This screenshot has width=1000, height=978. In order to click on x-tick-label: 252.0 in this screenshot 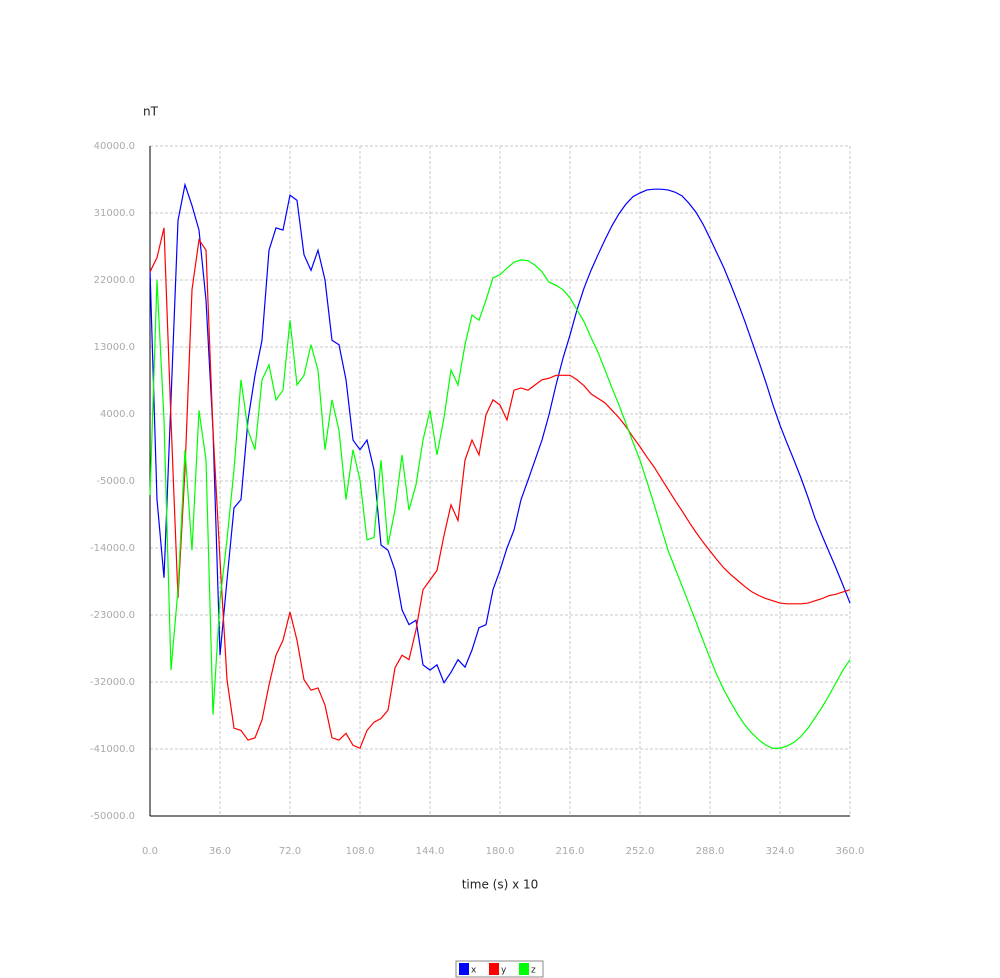, I will do `click(640, 851)`.